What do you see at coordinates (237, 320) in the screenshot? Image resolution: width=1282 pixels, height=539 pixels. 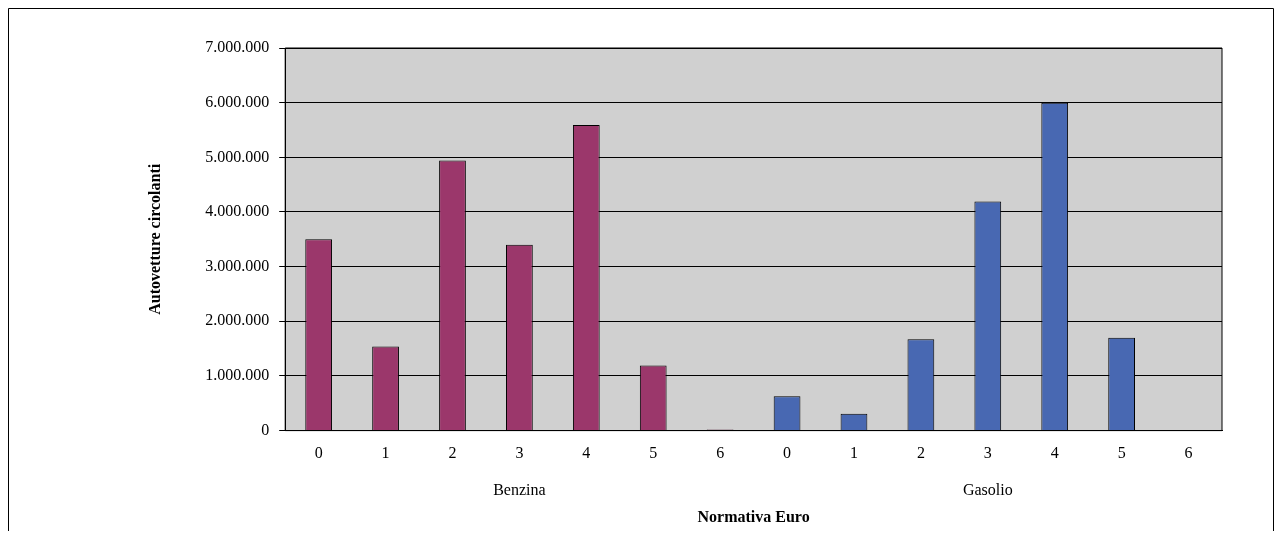 I see `y-tick-label: 2.000.000` at bounding box center [237, 320].